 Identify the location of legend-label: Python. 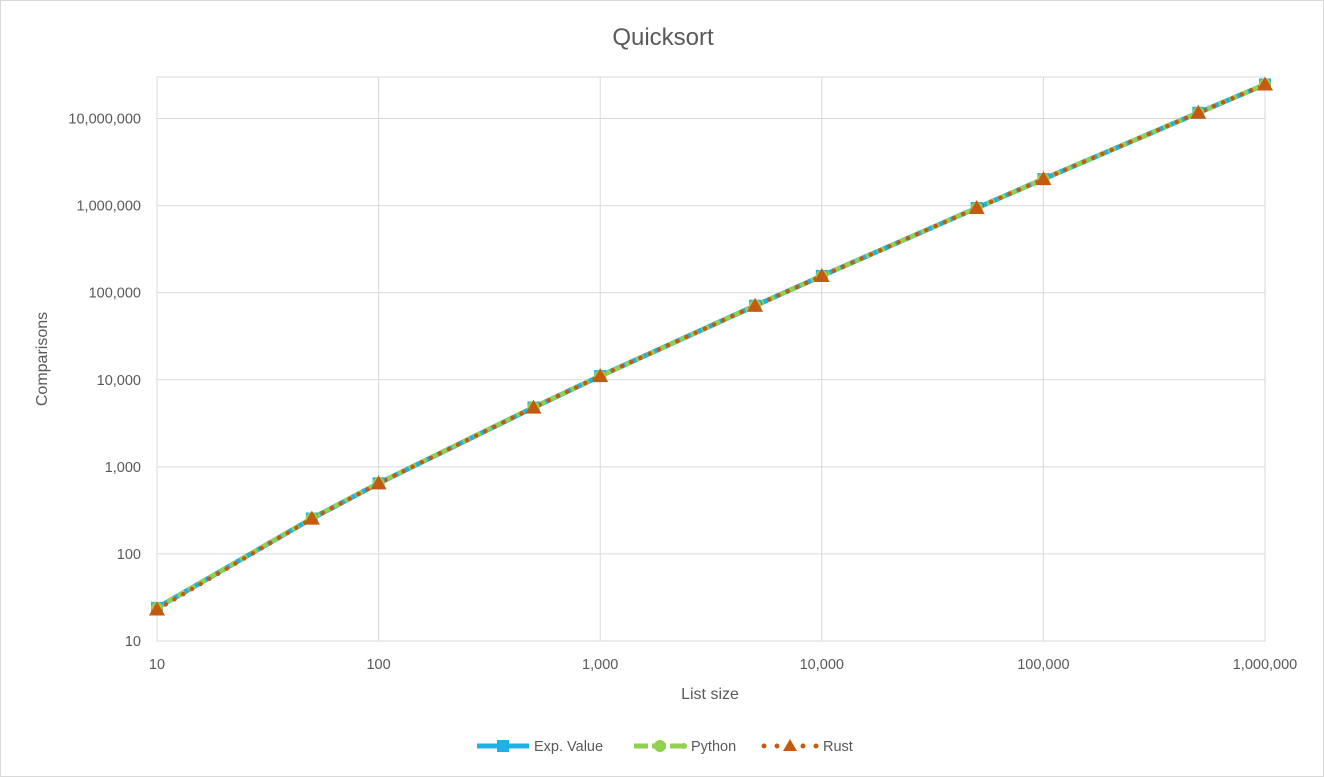
(713, 747).